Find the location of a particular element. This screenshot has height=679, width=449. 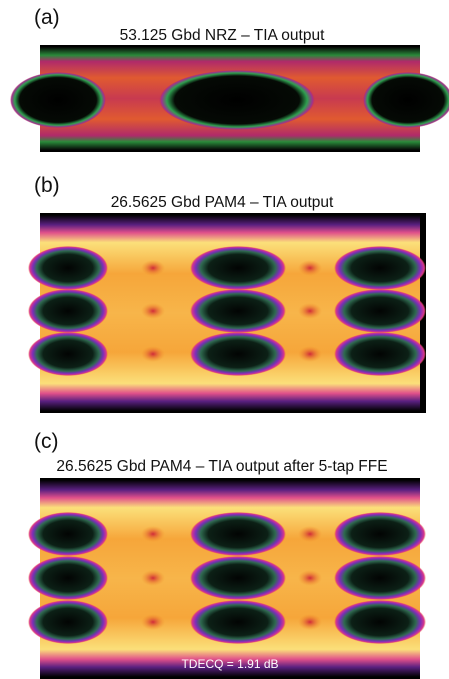

annotation: TDECQ = 1.91 dB is located at coordinates (229, 664).